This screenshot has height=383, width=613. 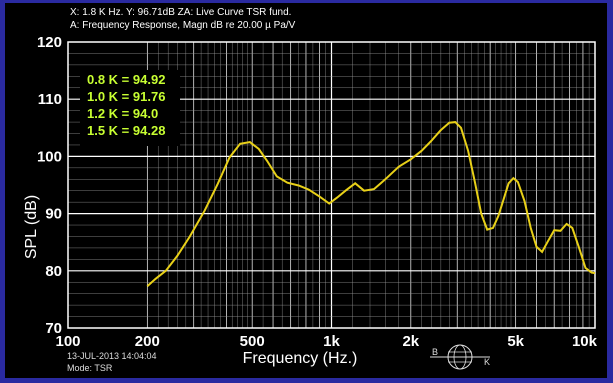 I want to click on y-tick-label: 120, so click(x=49, y=42).